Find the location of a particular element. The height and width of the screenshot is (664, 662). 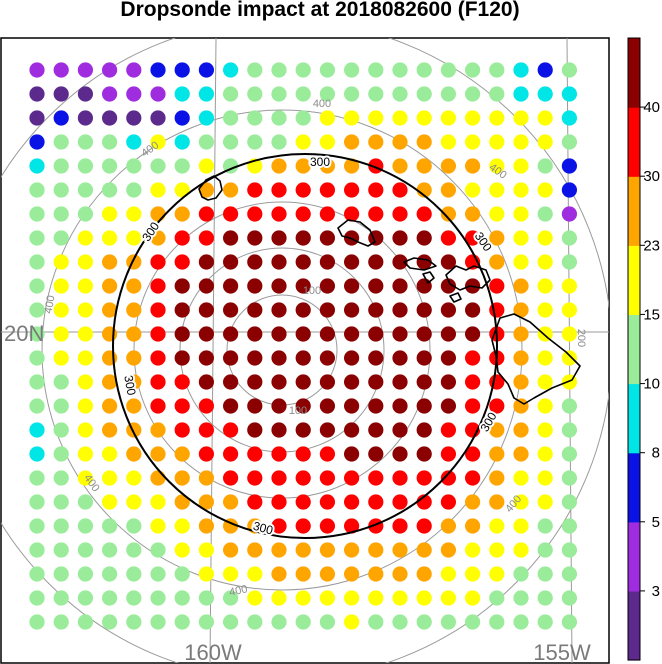

colorbar-swatch is located at coordinates (634, 142).